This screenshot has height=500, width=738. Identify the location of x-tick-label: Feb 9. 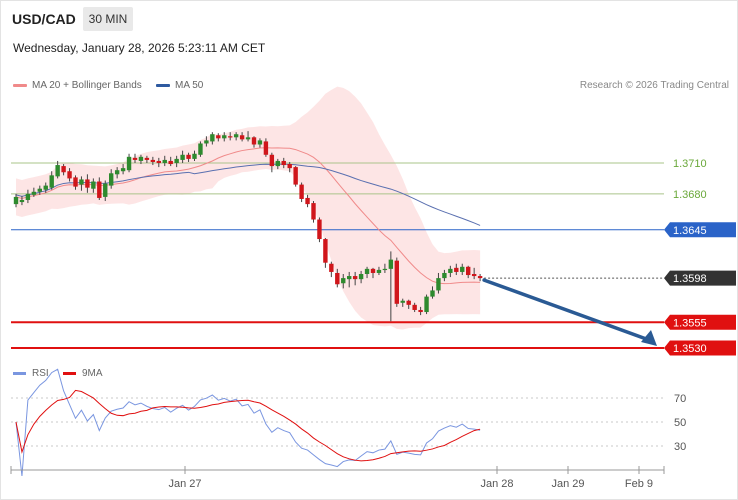
(639, 484).